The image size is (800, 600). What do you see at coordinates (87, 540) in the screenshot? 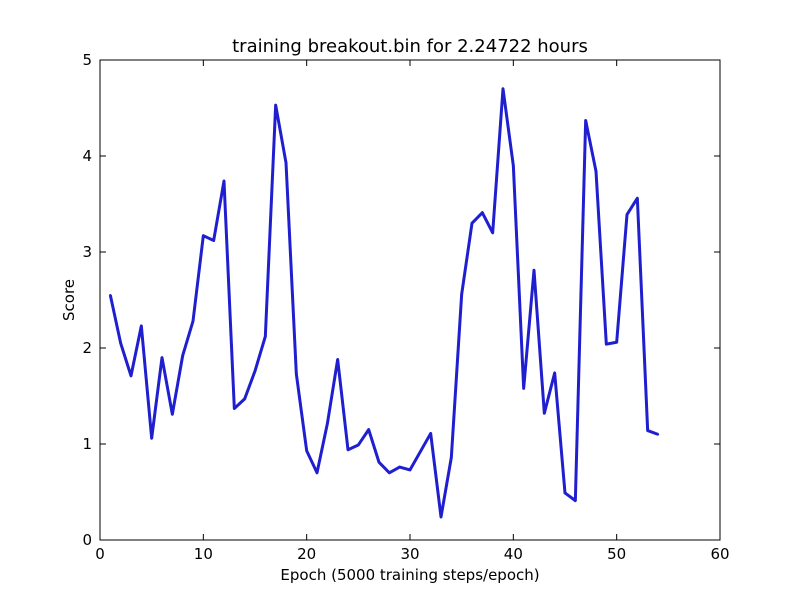
I see `y-tick-label: 0` at bounding box center [87, 540].